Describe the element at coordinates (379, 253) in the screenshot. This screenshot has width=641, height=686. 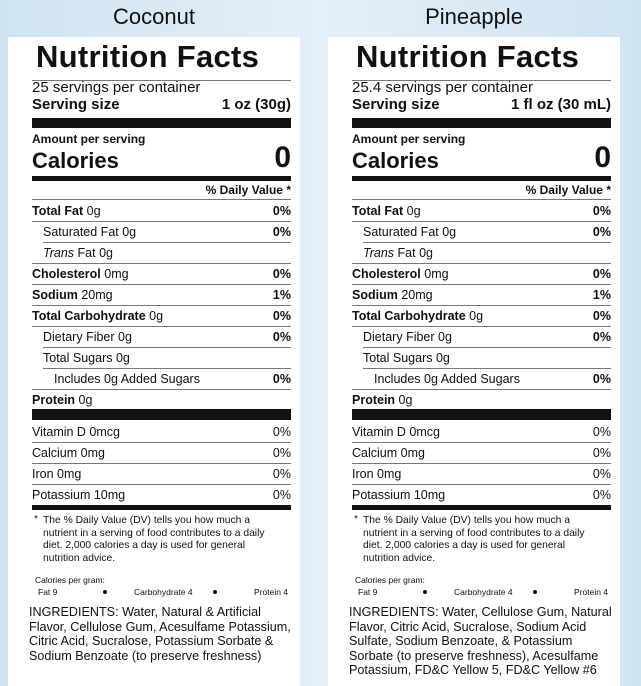
I see `nutrient-name-italic: Trans` at that location.